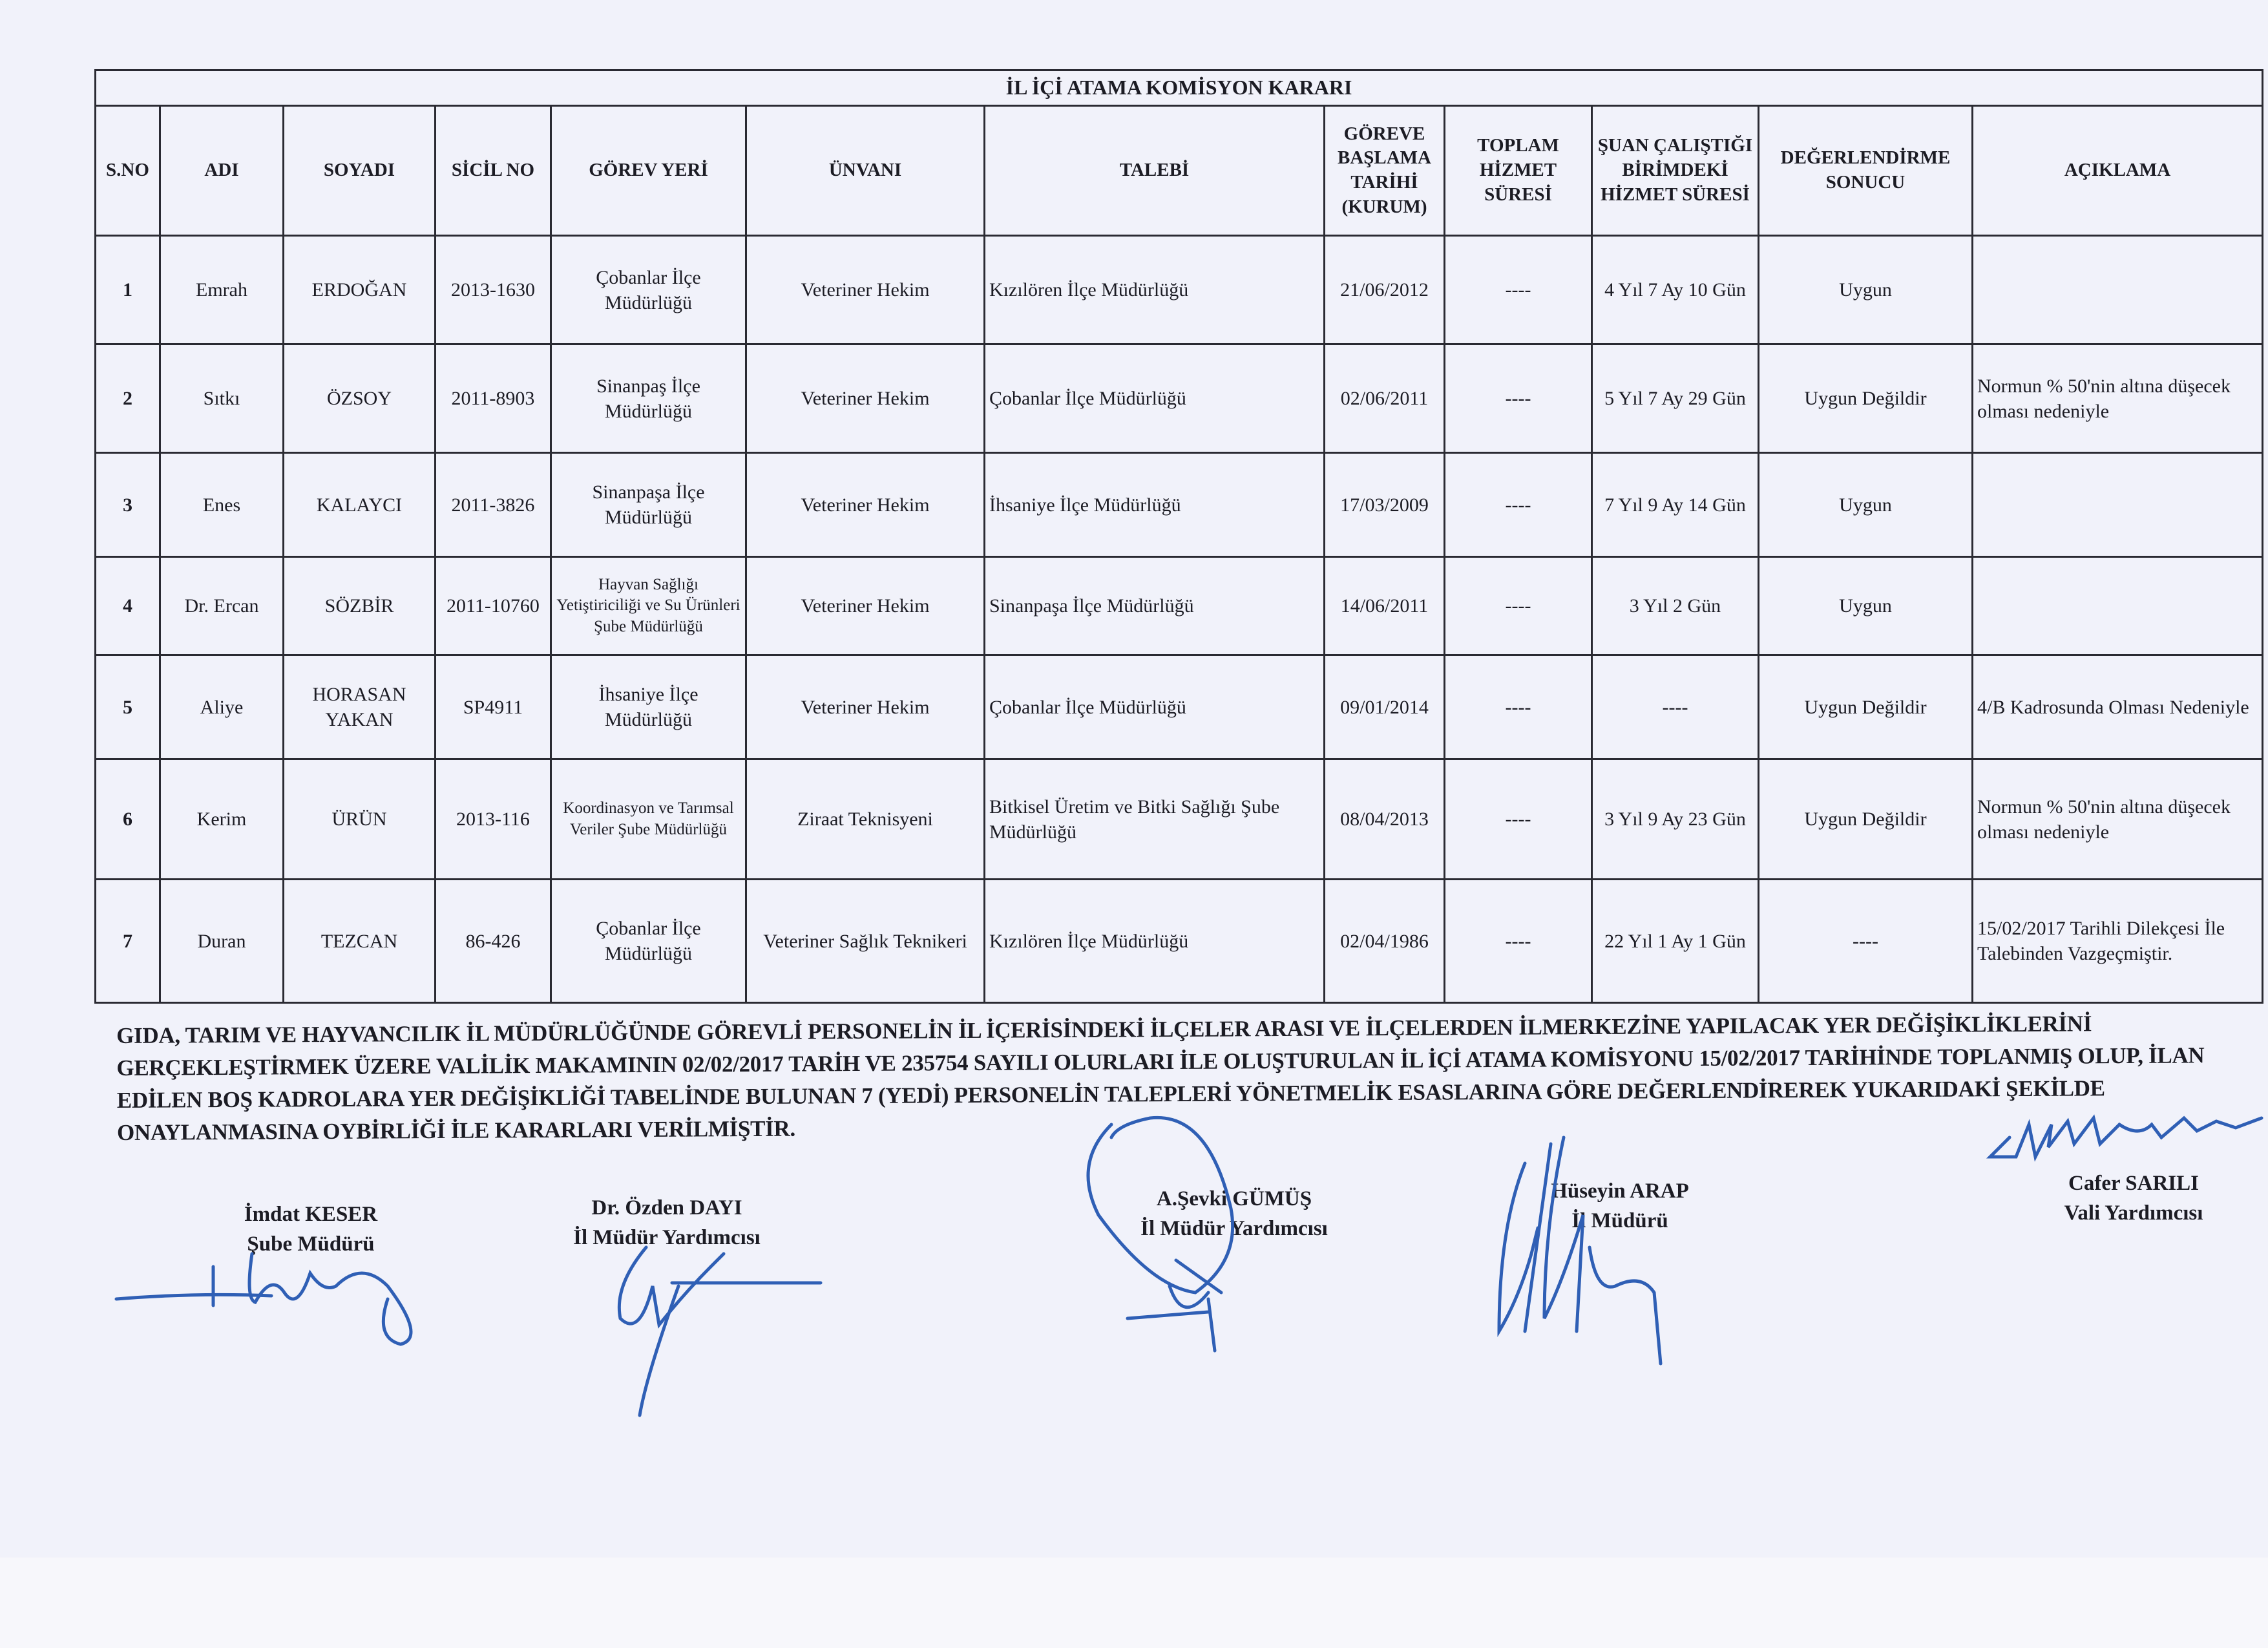 This screenshot has width=2268, height=1648. Describe the element at coordinates (128, 606) in the screenshot. I see `cell-sno: 4` at that location.